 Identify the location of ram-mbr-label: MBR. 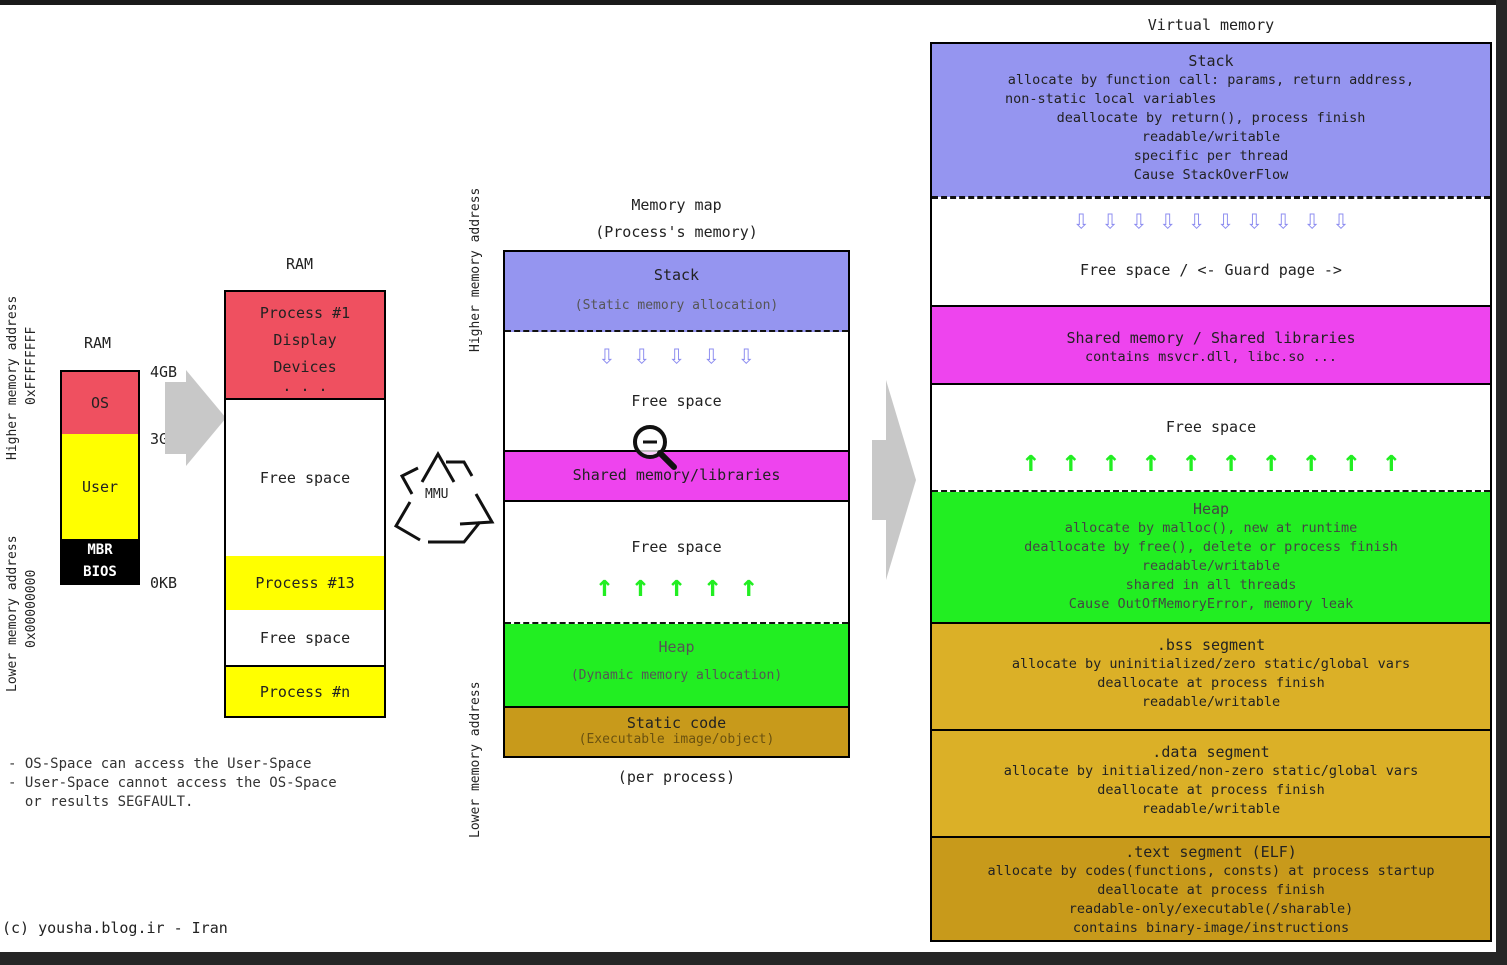
(100, 550).